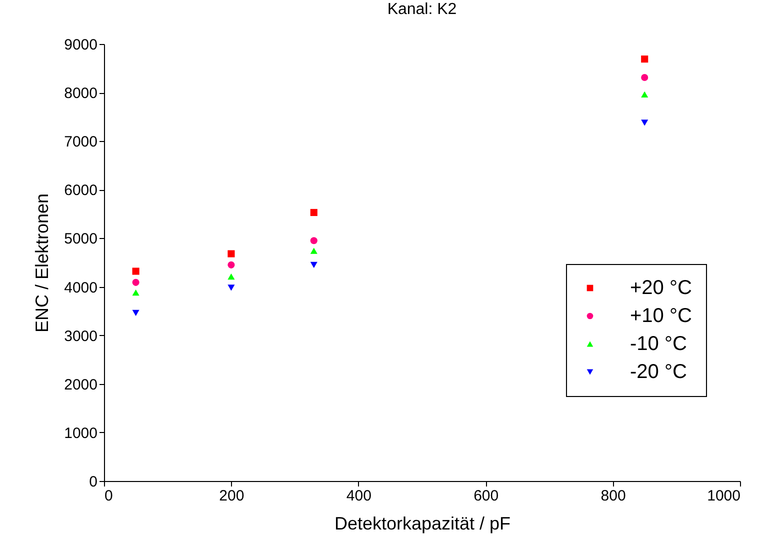  Describe the element at coordinates (422, 9) in the screenshot. I see `chart-title: Kanal: K2` at that location.